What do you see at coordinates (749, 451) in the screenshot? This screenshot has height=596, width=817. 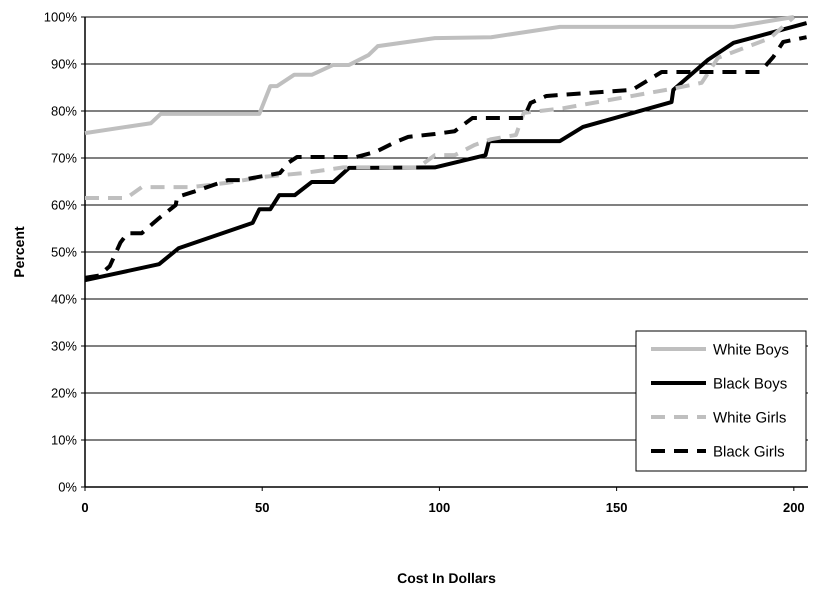 I see `legend-label: Black Girls` at bounding box center [749, 451].